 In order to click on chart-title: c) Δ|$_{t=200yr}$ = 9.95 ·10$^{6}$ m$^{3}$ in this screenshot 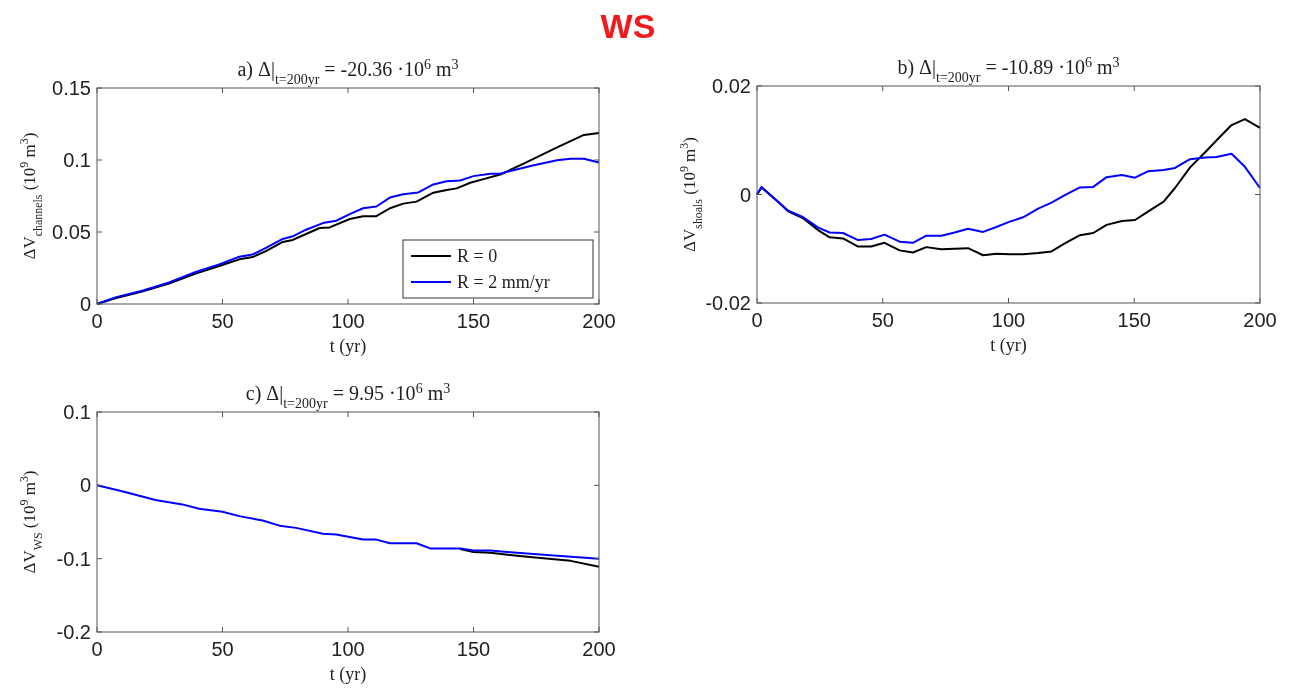, I will do `click(348, 395)`.